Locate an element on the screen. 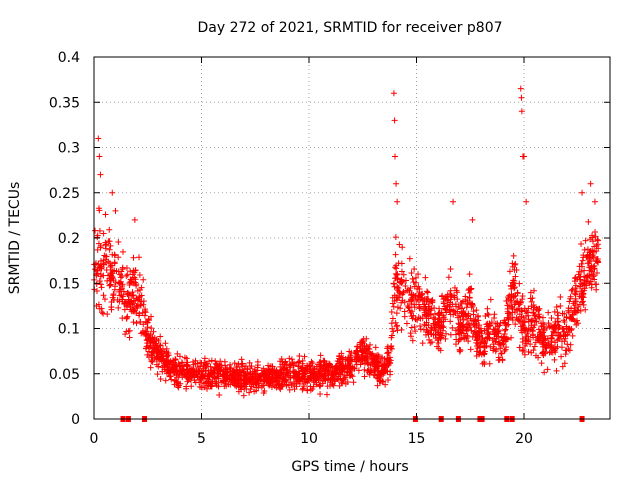 The width and height of the screenshot is (640, 480). x-tick-label: 0 is located at coordinates (94, 439).